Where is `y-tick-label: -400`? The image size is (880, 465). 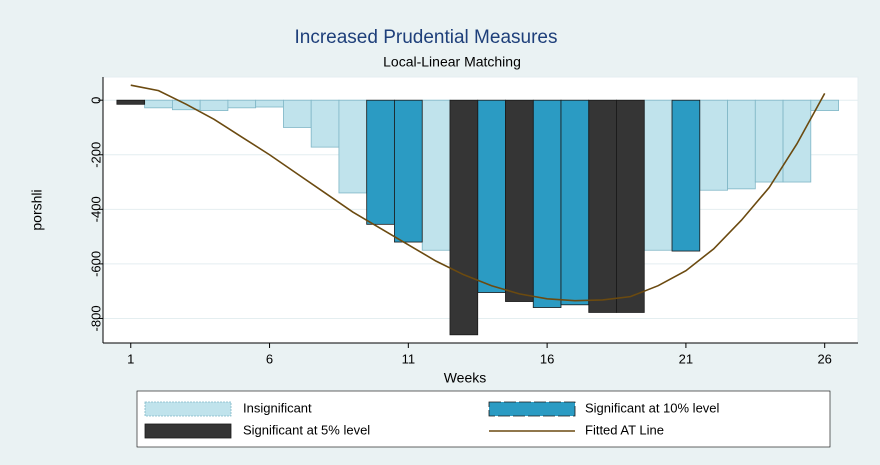
y-tick-label: -400 is located at coordinates (95, 209).